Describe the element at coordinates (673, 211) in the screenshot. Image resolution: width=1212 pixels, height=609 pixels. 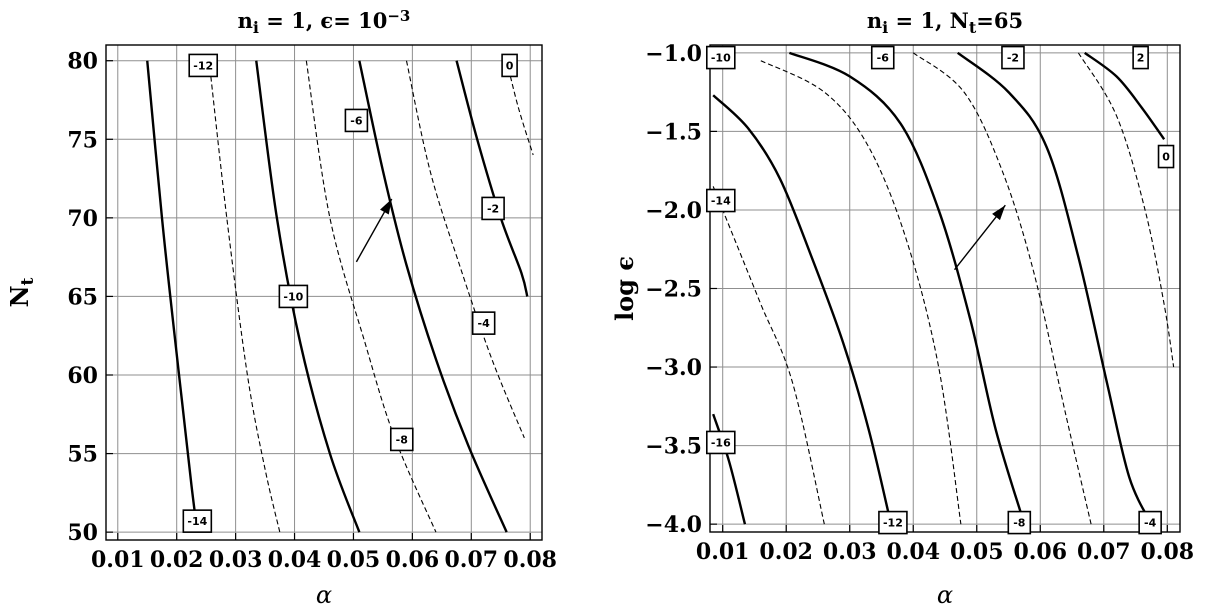
I see `y-tick-label: −2.0` at that location.